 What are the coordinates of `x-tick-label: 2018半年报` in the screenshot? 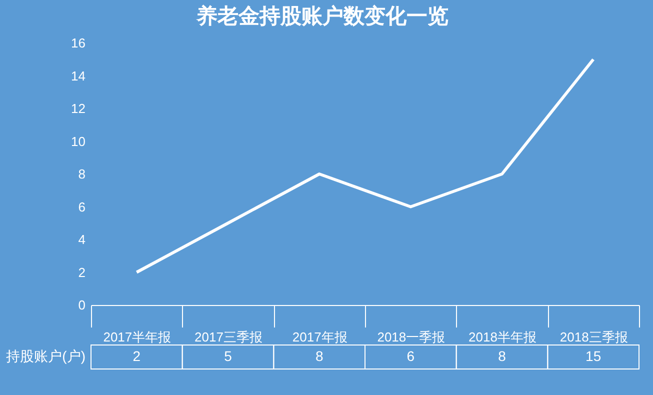 It's located at (502, 337).